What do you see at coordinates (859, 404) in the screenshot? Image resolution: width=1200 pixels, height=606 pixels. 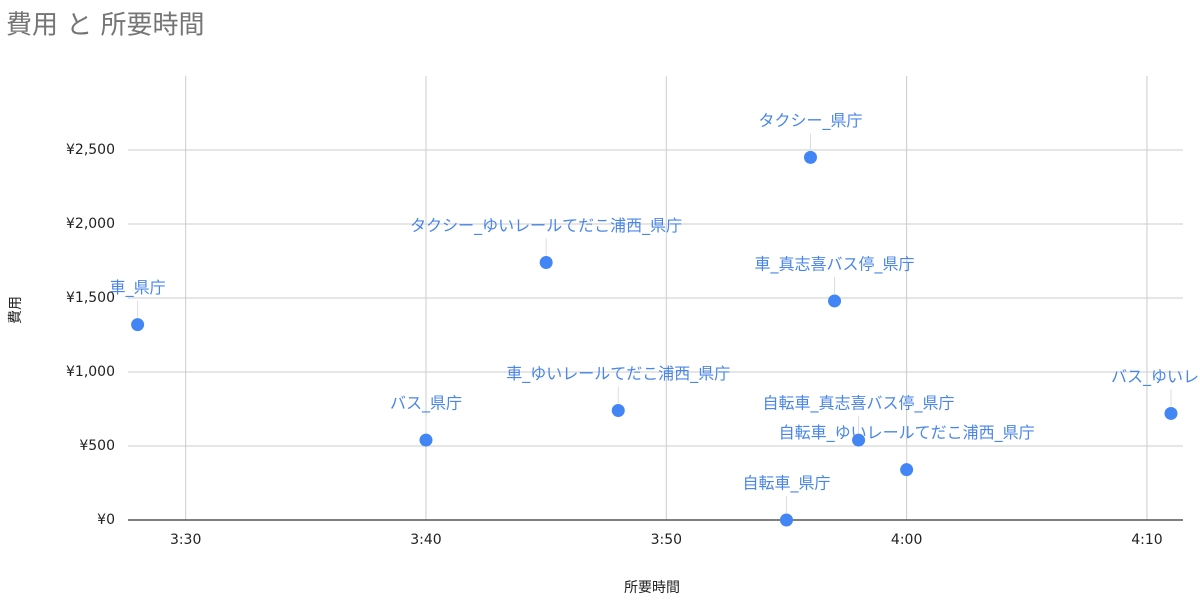 I see `point-label: 自転車_真志喜バス停_県庁` at bounding box center [859, 404].